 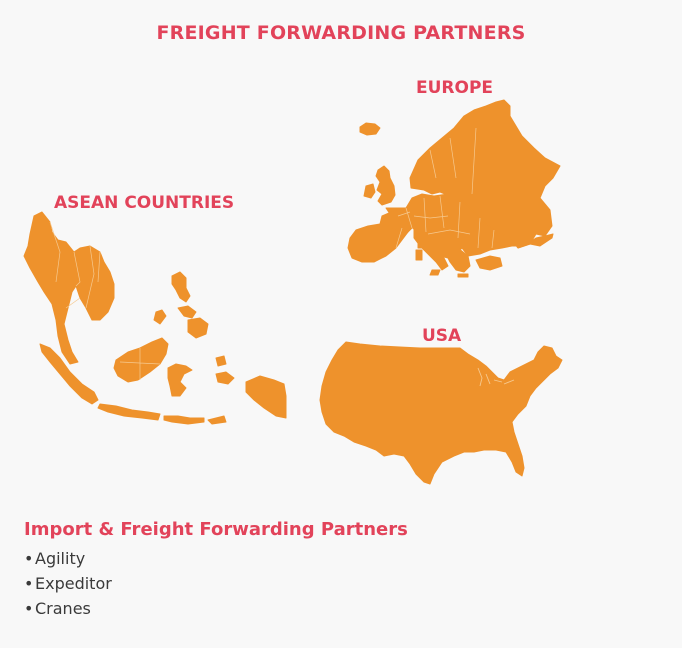 I want to click on new-guinea-shape, so click(x=266, y=397).